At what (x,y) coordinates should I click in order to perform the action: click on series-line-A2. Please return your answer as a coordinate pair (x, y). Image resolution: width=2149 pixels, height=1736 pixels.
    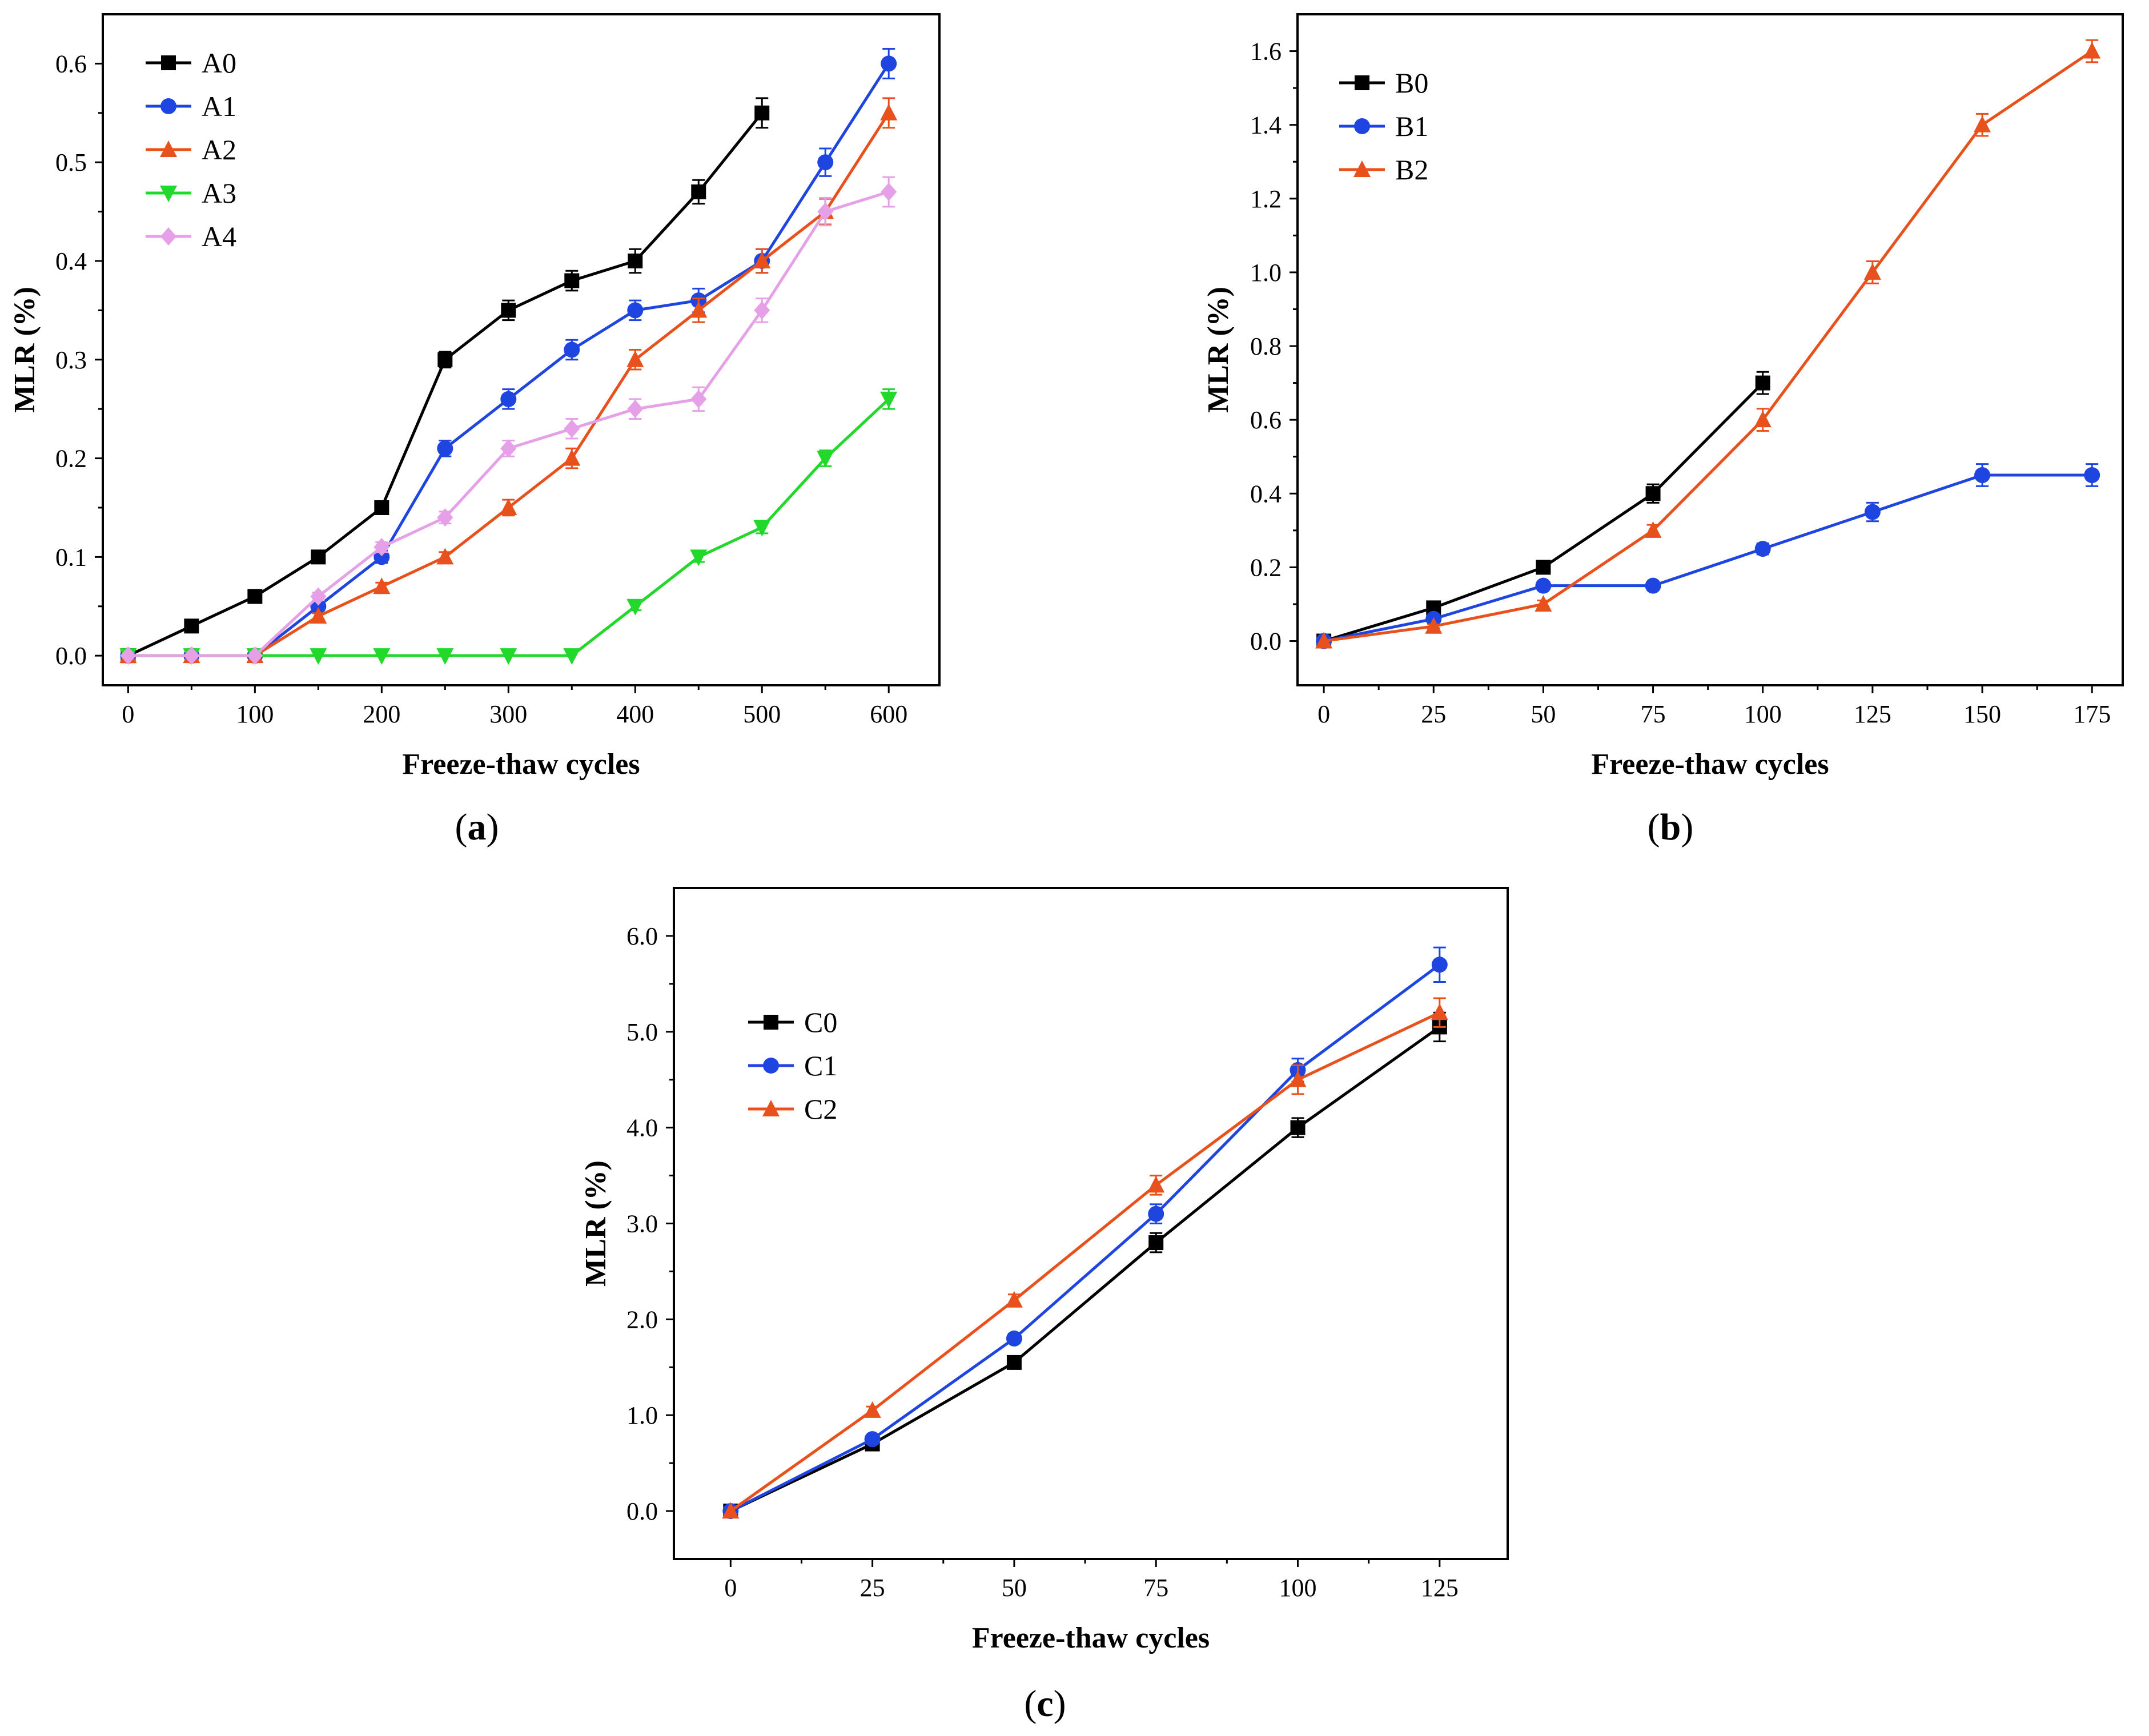
    Looking at the image, I should click on (509, 384).